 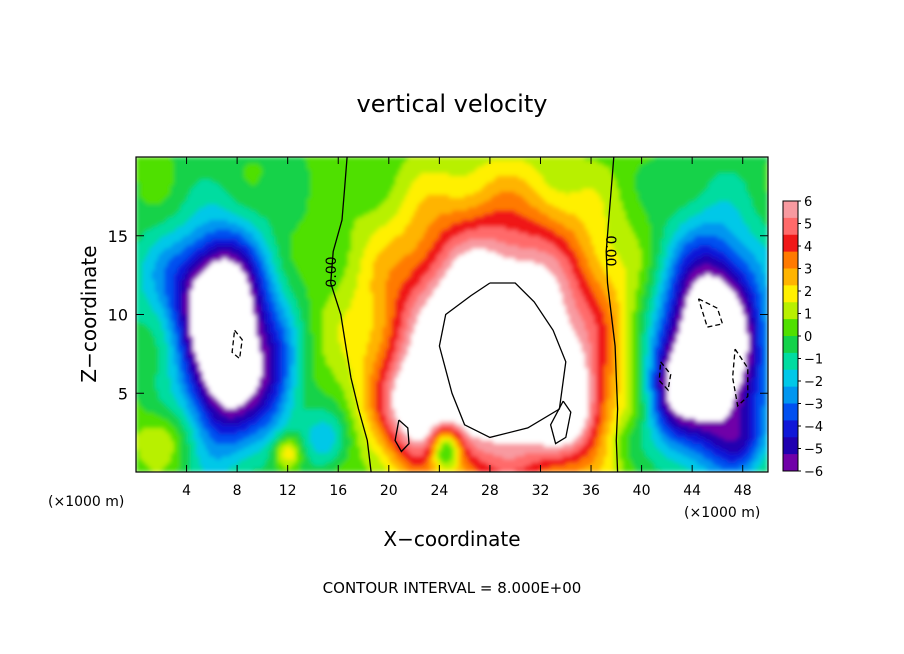 What do you see at coordinates (452, 104) in the screenshot?
I see `chart-title: vertical velocity` at bounding box center [452, 104].